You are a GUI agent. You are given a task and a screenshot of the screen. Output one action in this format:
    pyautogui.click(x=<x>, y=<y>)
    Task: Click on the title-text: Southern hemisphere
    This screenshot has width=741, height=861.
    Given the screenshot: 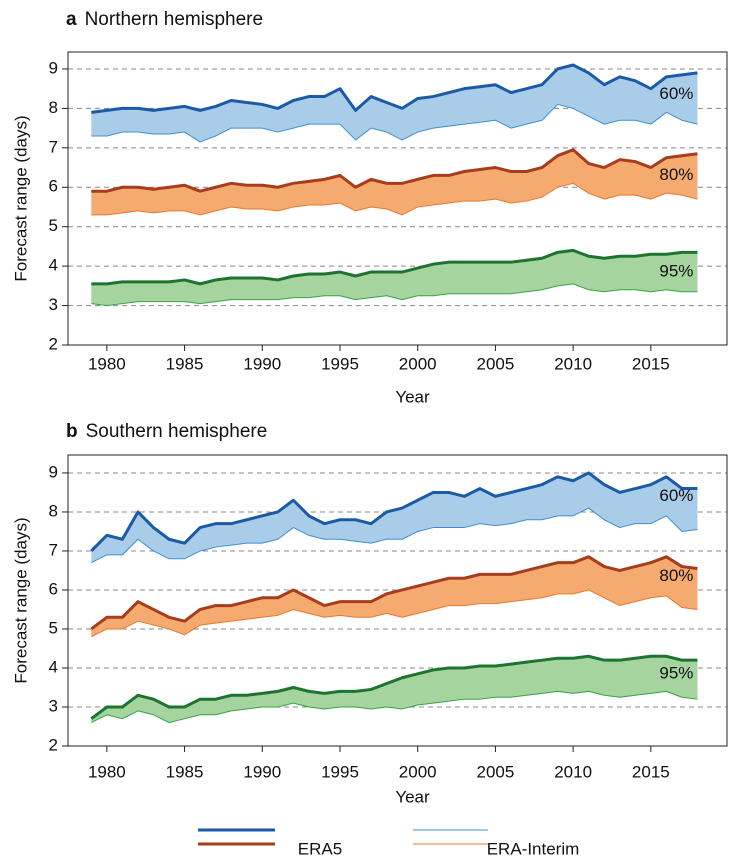 What is the action you would take?
    pyautogui.click(x=177, y=431)
    